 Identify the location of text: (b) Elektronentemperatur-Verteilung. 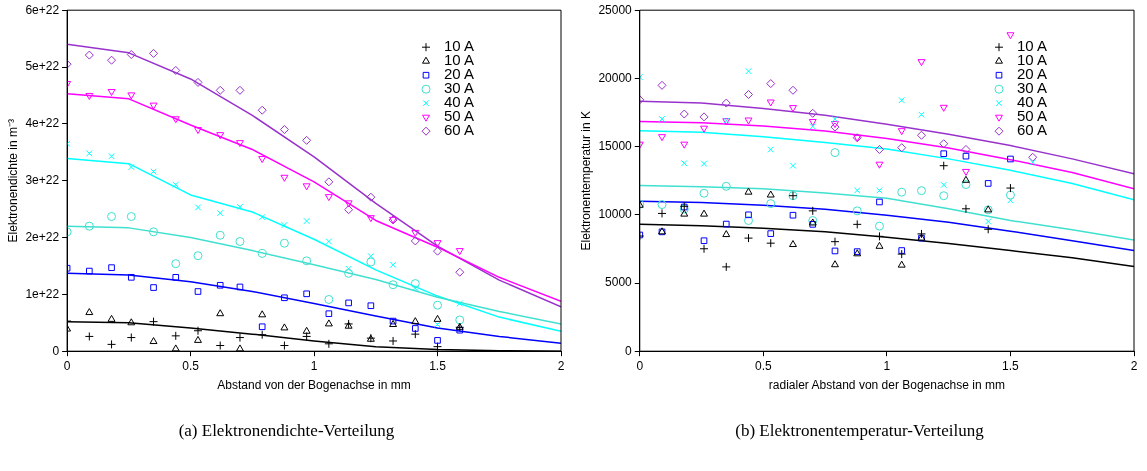
(859, 431).